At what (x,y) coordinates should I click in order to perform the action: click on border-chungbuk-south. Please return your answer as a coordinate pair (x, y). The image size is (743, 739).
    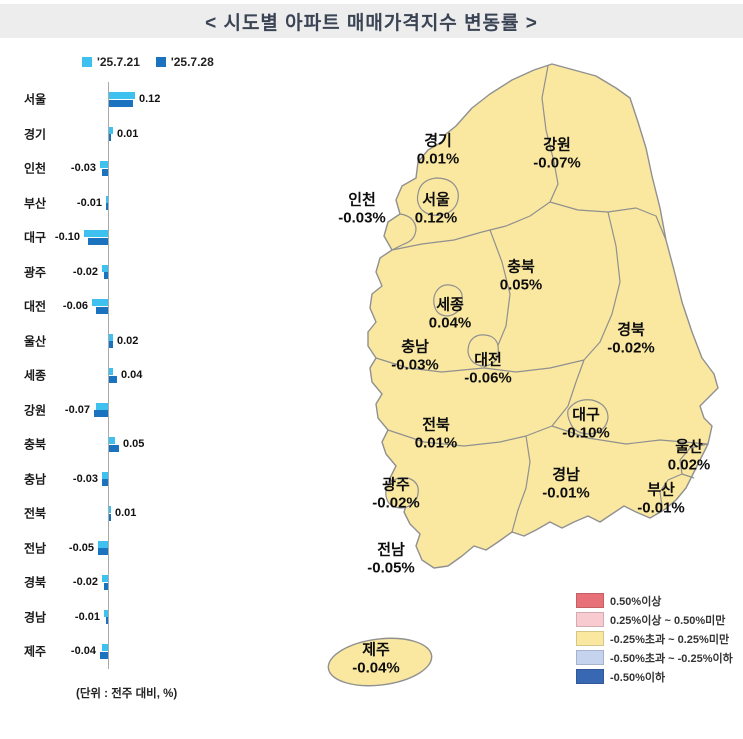
    Looking at the image, I should click on (534, 366).